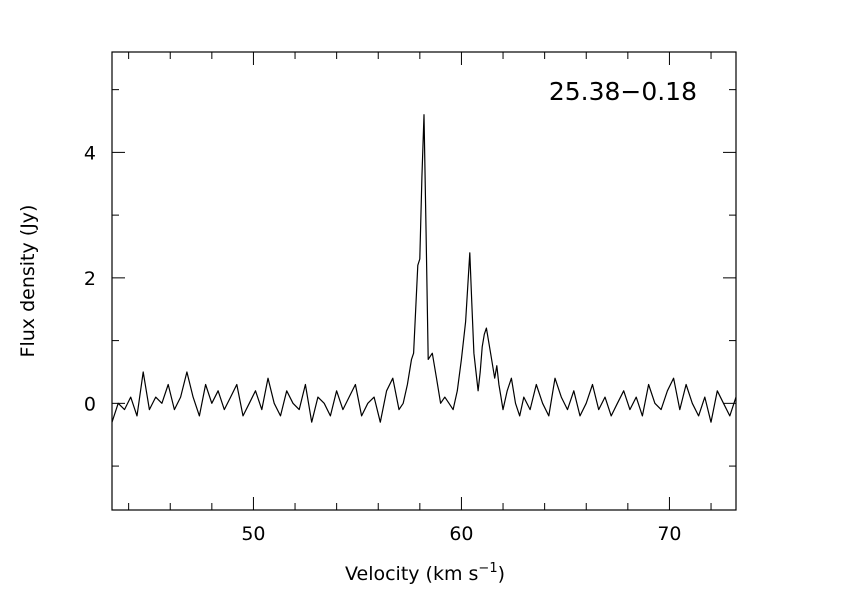 This screenshot has height=600, width=842. Describe the element at coordinates (669, 534) in the screenshot. I see `x-tick-label: 70` at that location.